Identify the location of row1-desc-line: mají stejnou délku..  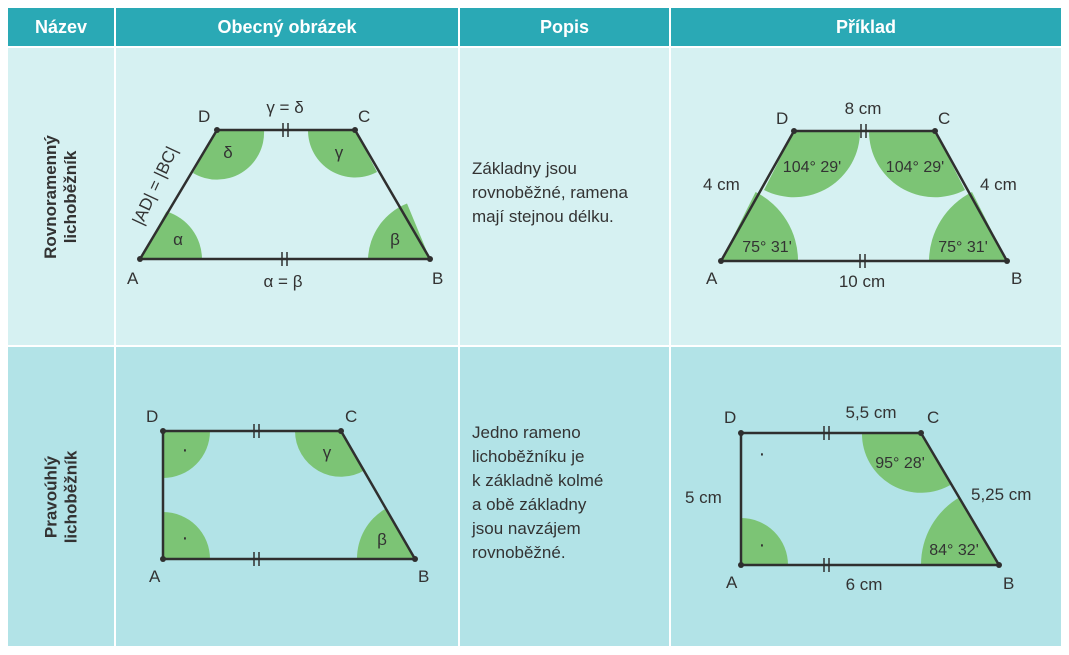
(543, 216).